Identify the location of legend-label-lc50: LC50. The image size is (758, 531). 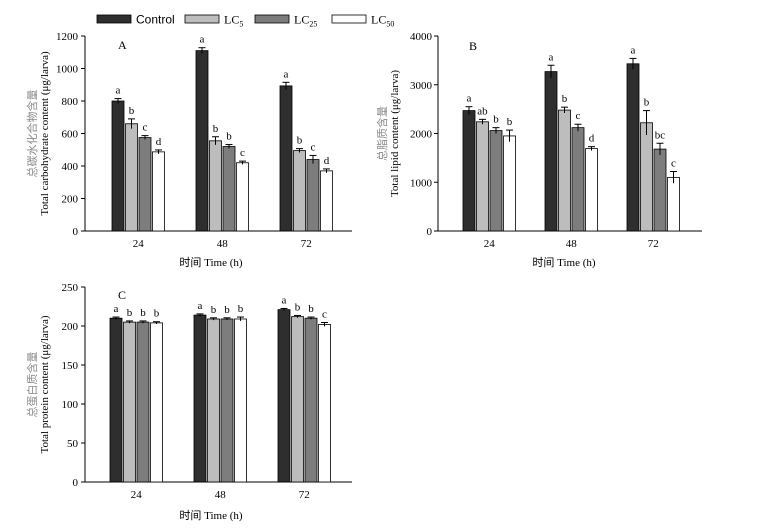
(382, 21).